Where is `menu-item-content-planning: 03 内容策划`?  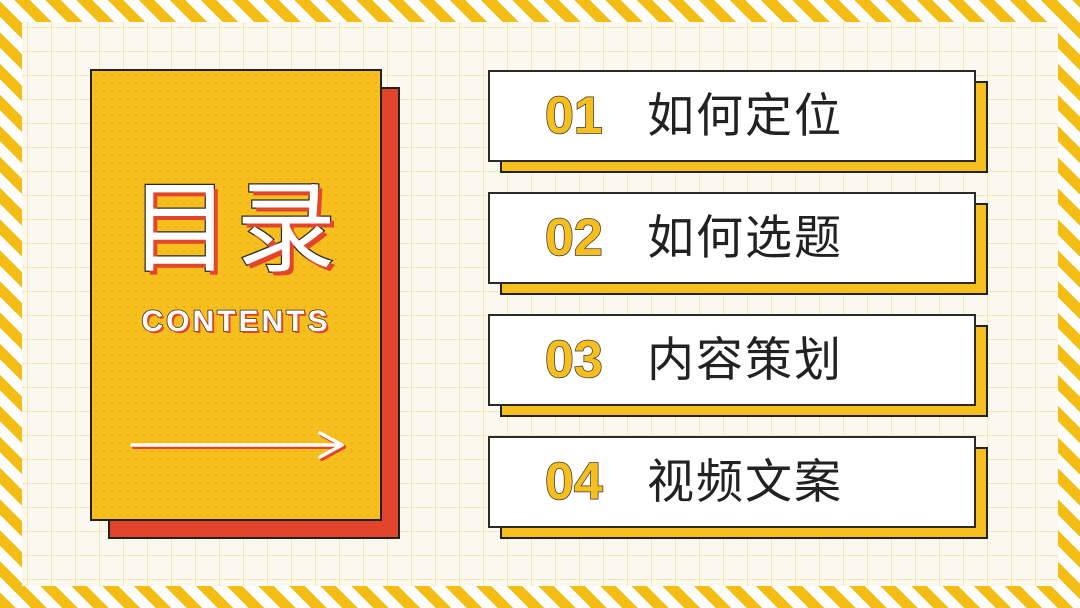
menu-item-content-planning: 03 内容策划 is located at coordinates (732, 360).